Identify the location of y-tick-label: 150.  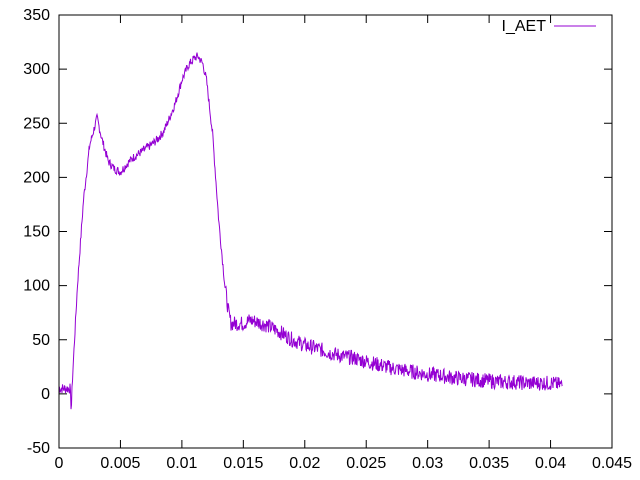
(36, 232).